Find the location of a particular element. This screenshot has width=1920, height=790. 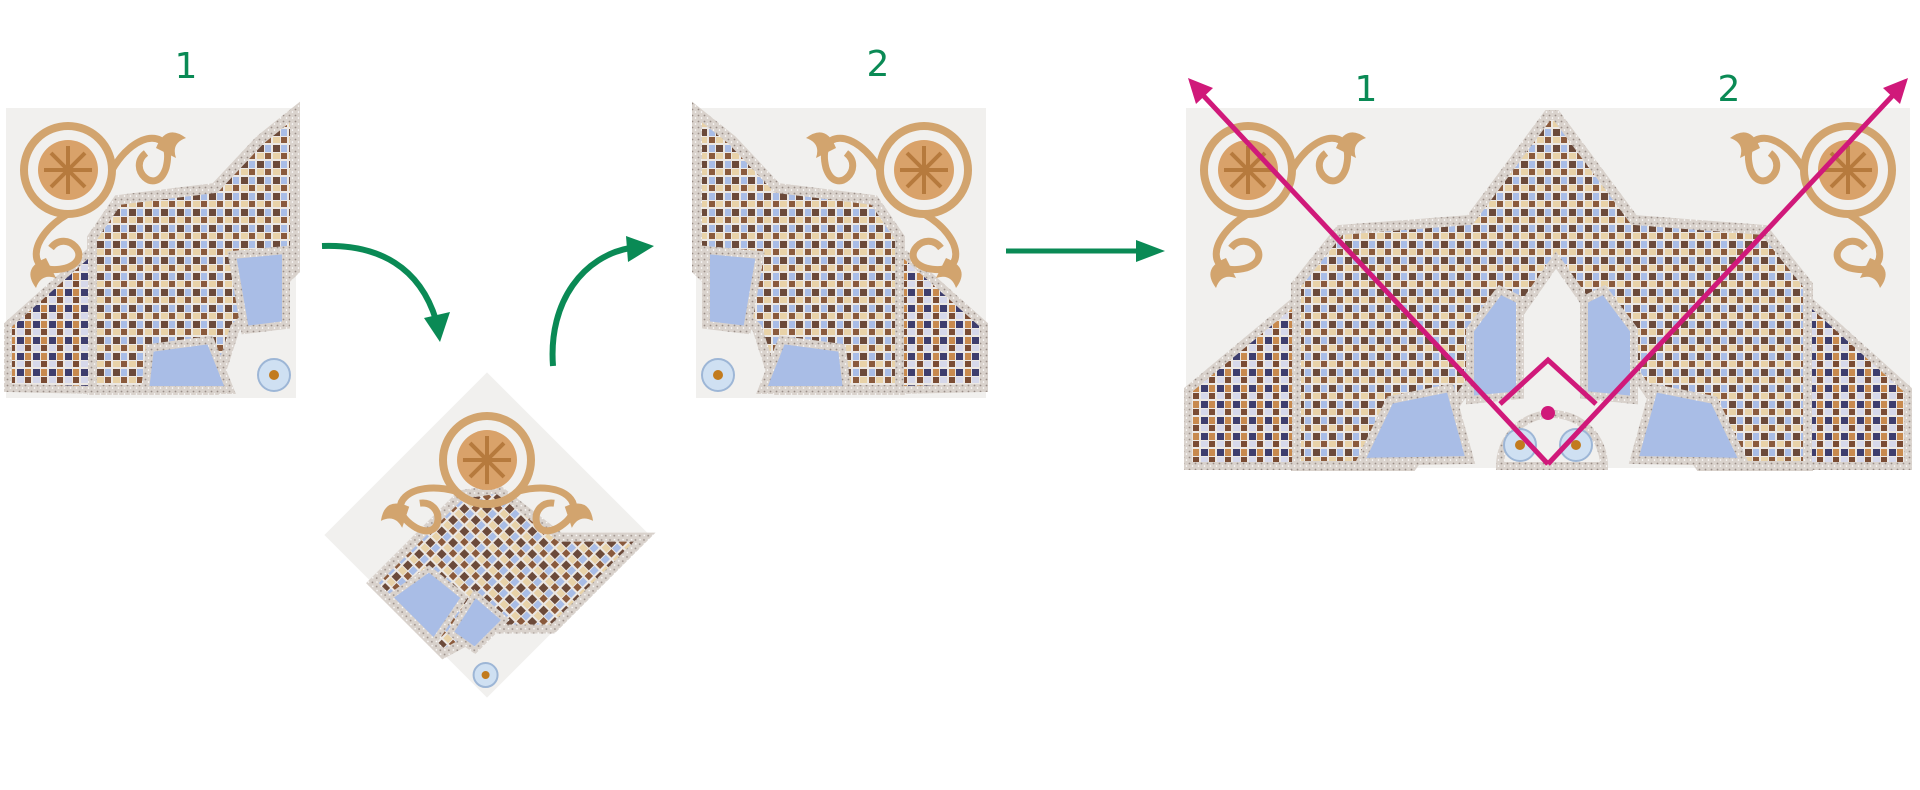

combined-glass-right is located at coordinates (1609, 344).